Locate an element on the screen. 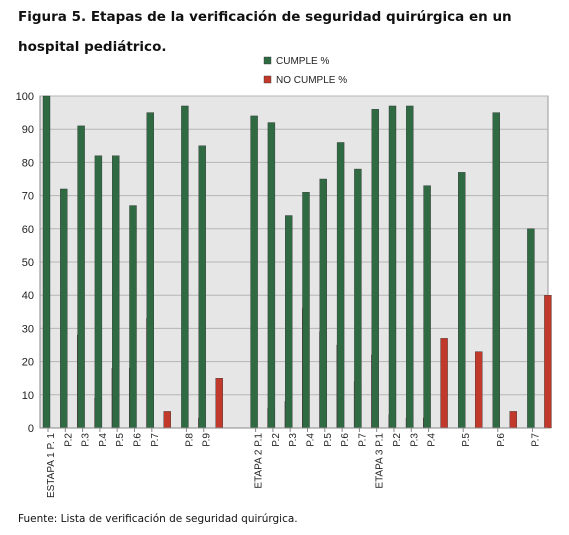 Image resolution: width=569 pixels, height=535 pixels. y-tick-label: 50 is located at coordinates (28, 263).